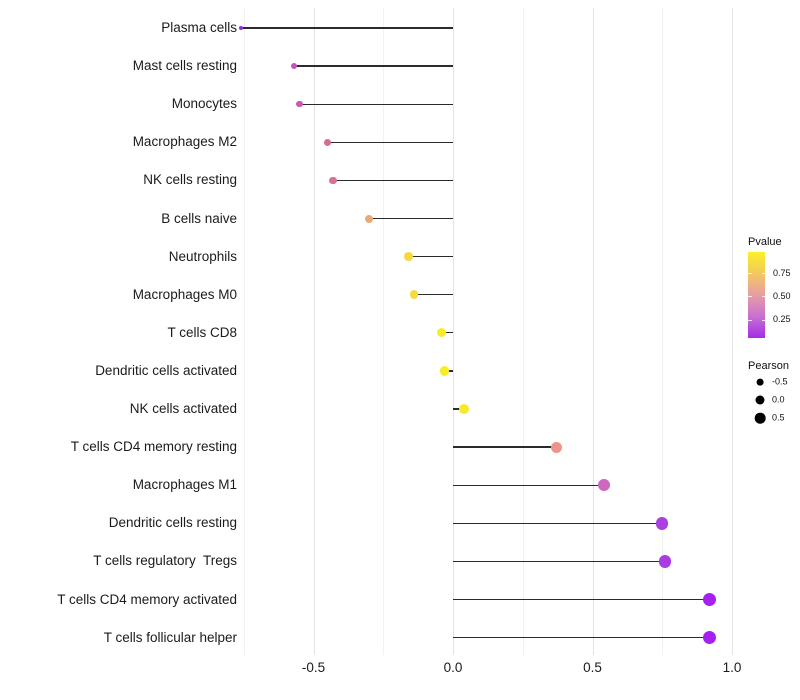 The width and height of the screenshot is (800, 700). What do you see at coordinates (184, 66) in the screenshot?
I see `category-label: Mast cells resting` at bounding box center [184, 66].